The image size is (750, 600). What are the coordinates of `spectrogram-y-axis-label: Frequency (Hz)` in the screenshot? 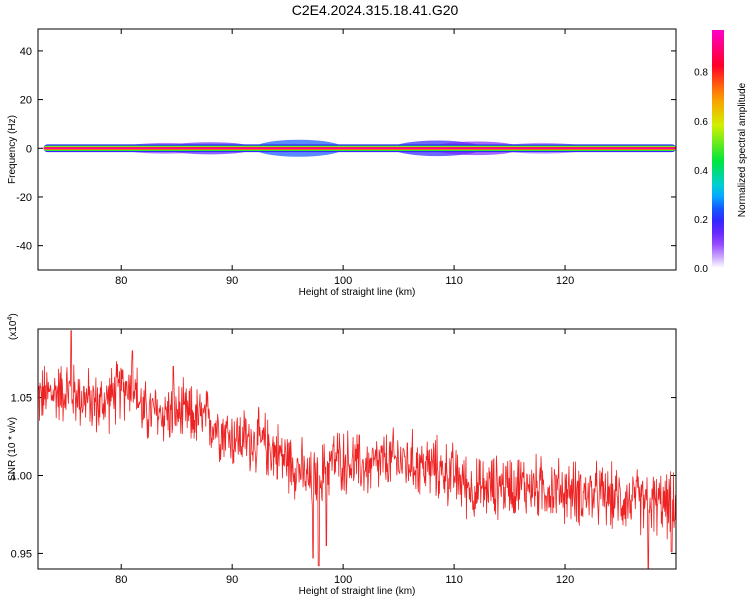 It's located at (12, 149).